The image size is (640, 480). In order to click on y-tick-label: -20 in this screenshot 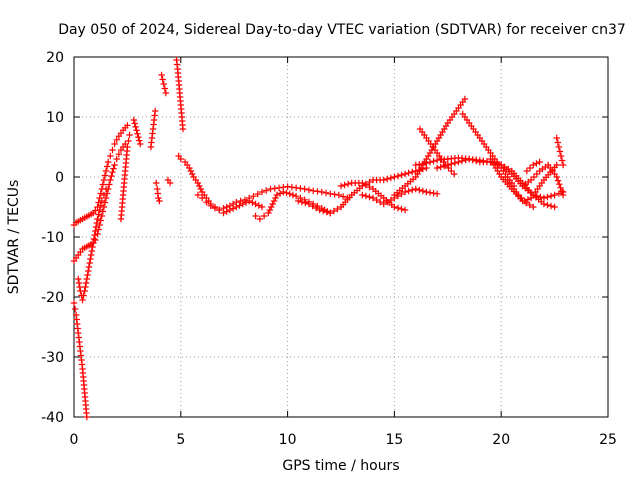, I will do `click(52, 298)`.